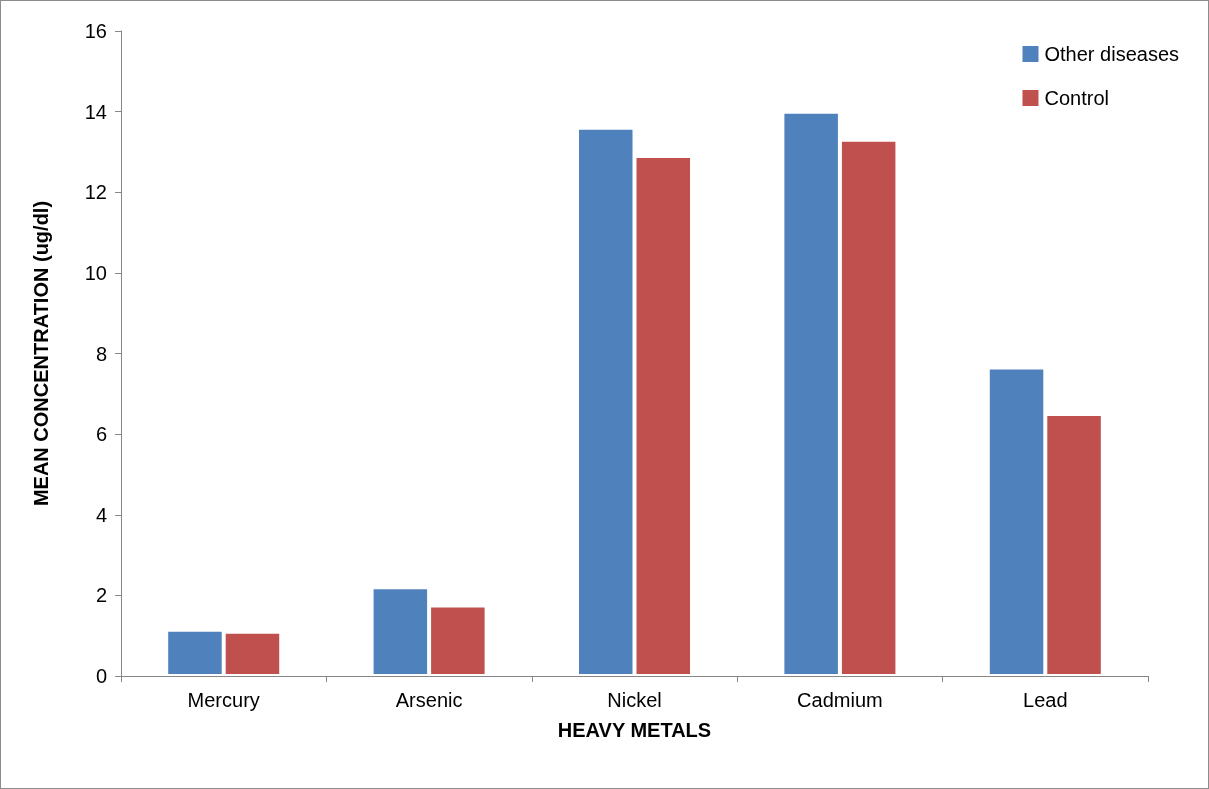  What do you see at coordinates (95, 111) in the screenshot?
I see `y-tick-label: 14` at bounding box center [95, 111].